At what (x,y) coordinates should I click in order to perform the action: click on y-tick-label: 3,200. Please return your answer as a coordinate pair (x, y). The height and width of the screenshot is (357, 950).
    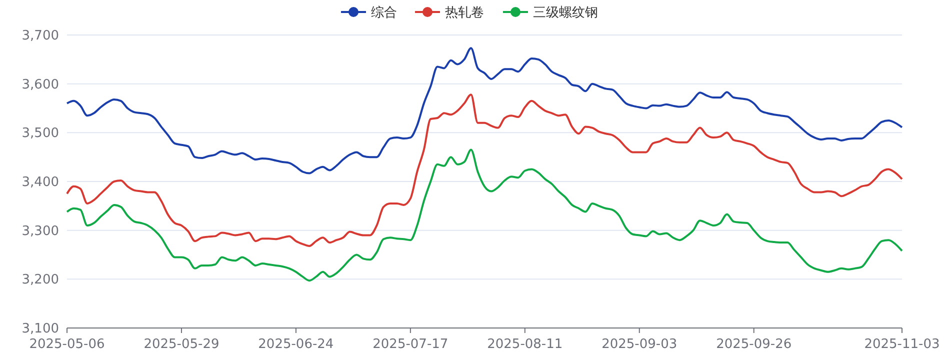
    Looking at the image, I should click on (40, 280).